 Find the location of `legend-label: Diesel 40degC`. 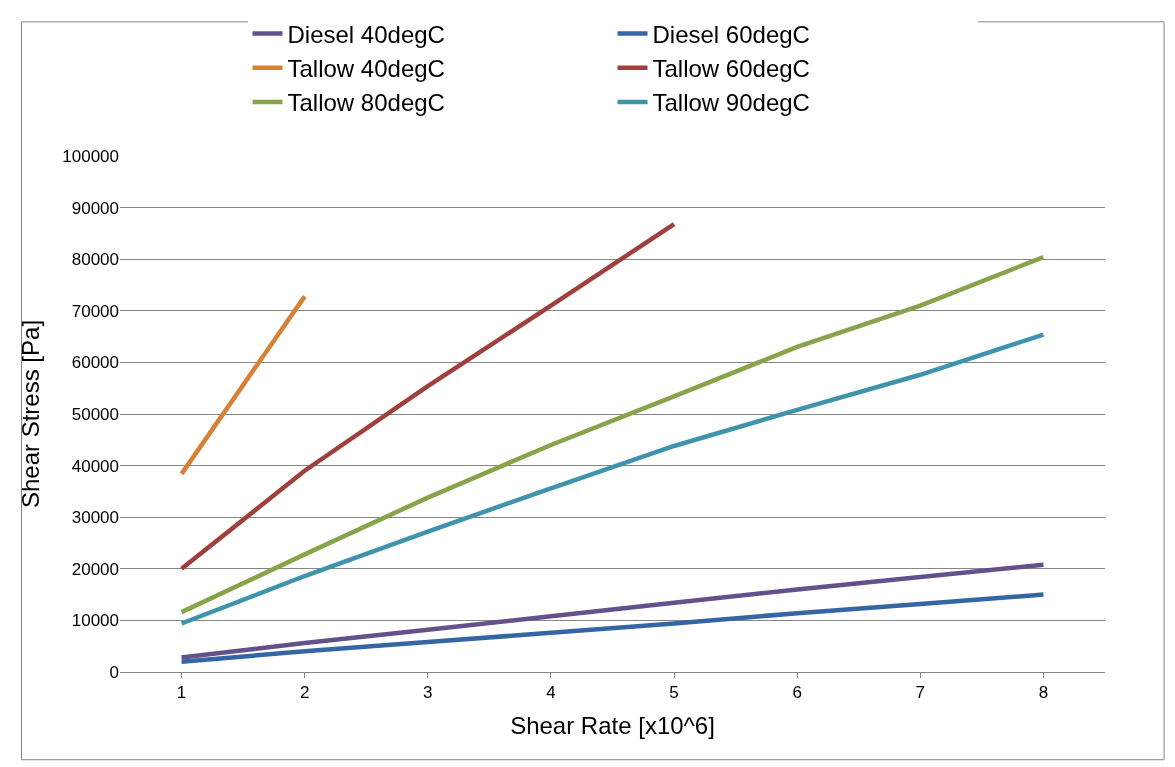

legend-label: Diesel 40degC is located at coordinates (366, 34).